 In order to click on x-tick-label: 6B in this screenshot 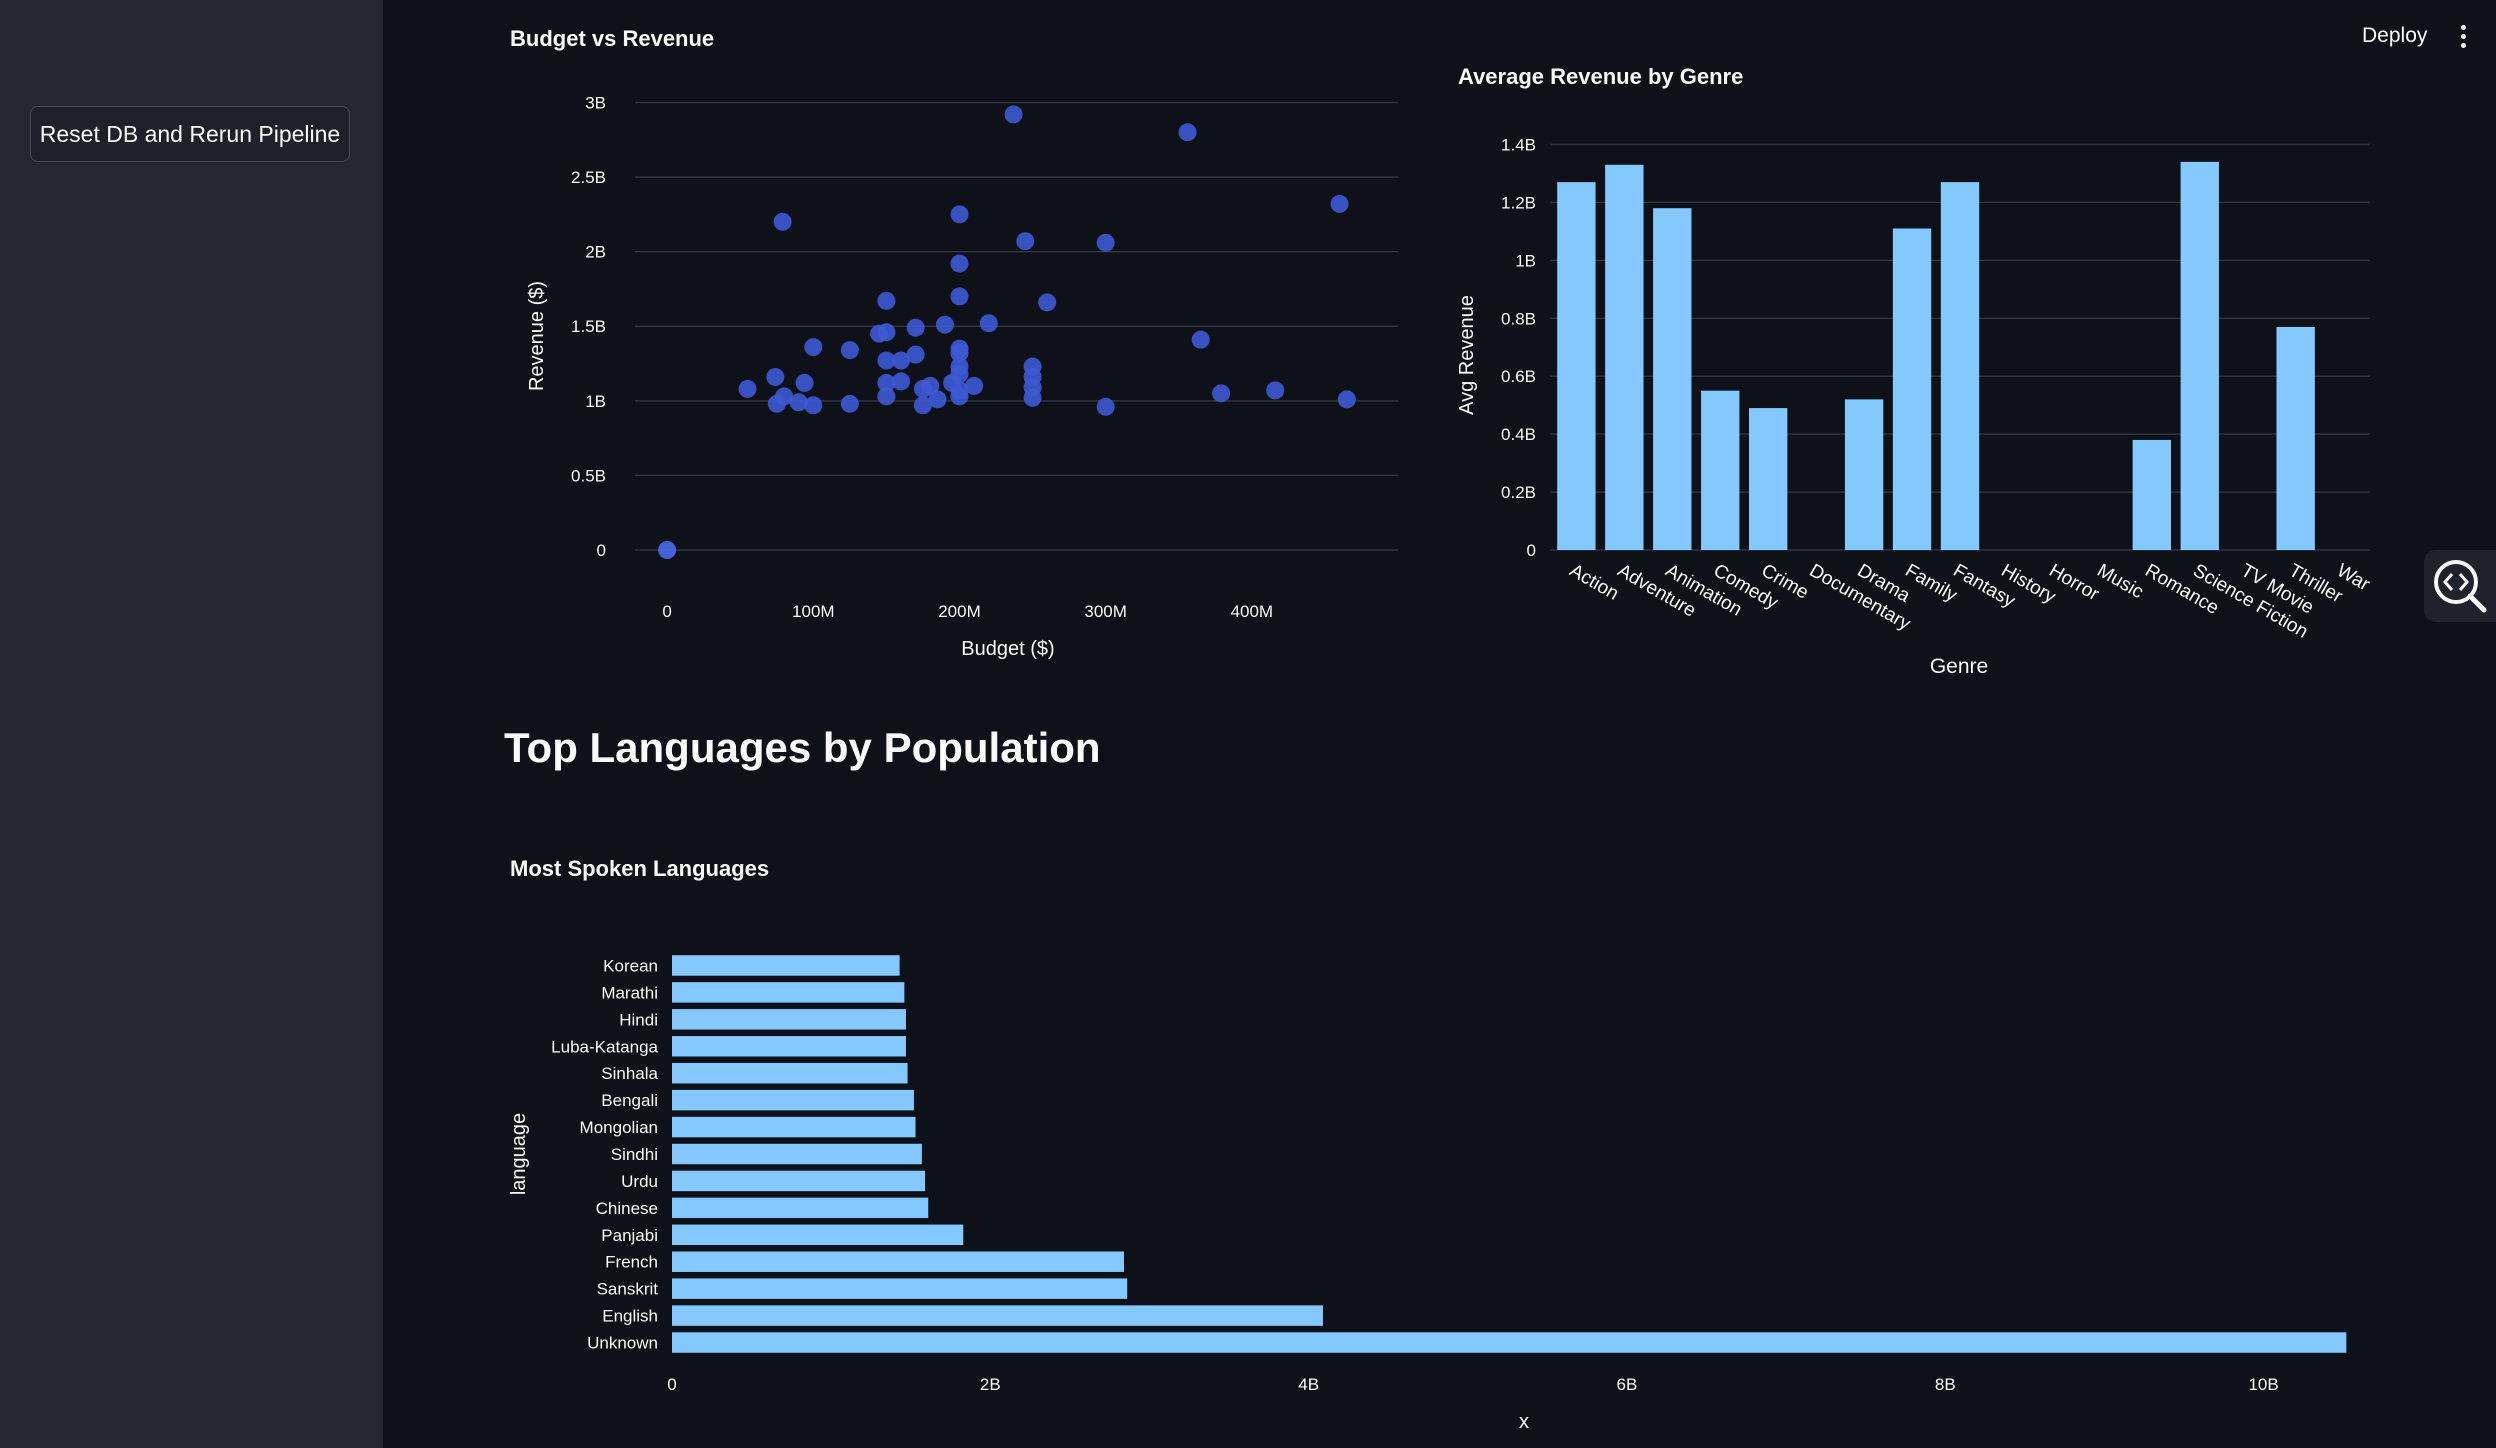, I will do `click(1627, 1384)`.